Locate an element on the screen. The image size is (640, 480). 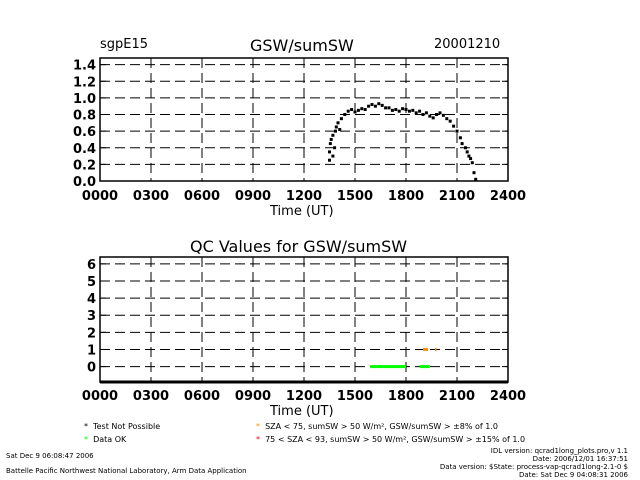
x-tick-label: 0300 is located at coordinates (151, 196).